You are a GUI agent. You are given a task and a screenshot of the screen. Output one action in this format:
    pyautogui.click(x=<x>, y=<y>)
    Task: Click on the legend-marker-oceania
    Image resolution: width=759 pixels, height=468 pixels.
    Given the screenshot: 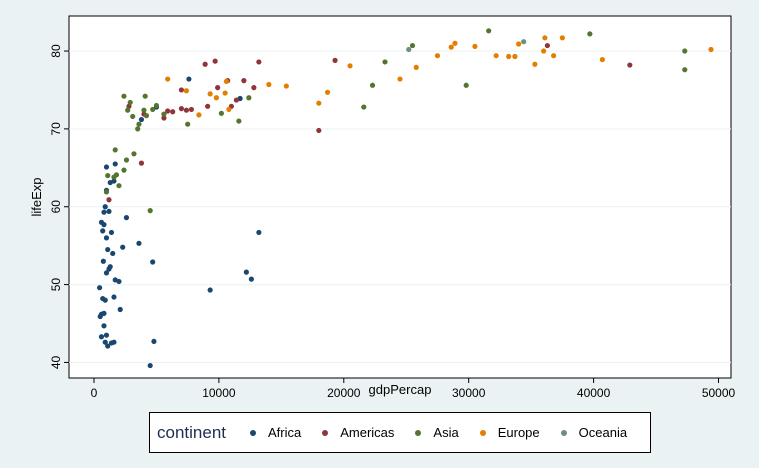 What is the action you would take?
    pyautogui.click(x=563, y=432)
    